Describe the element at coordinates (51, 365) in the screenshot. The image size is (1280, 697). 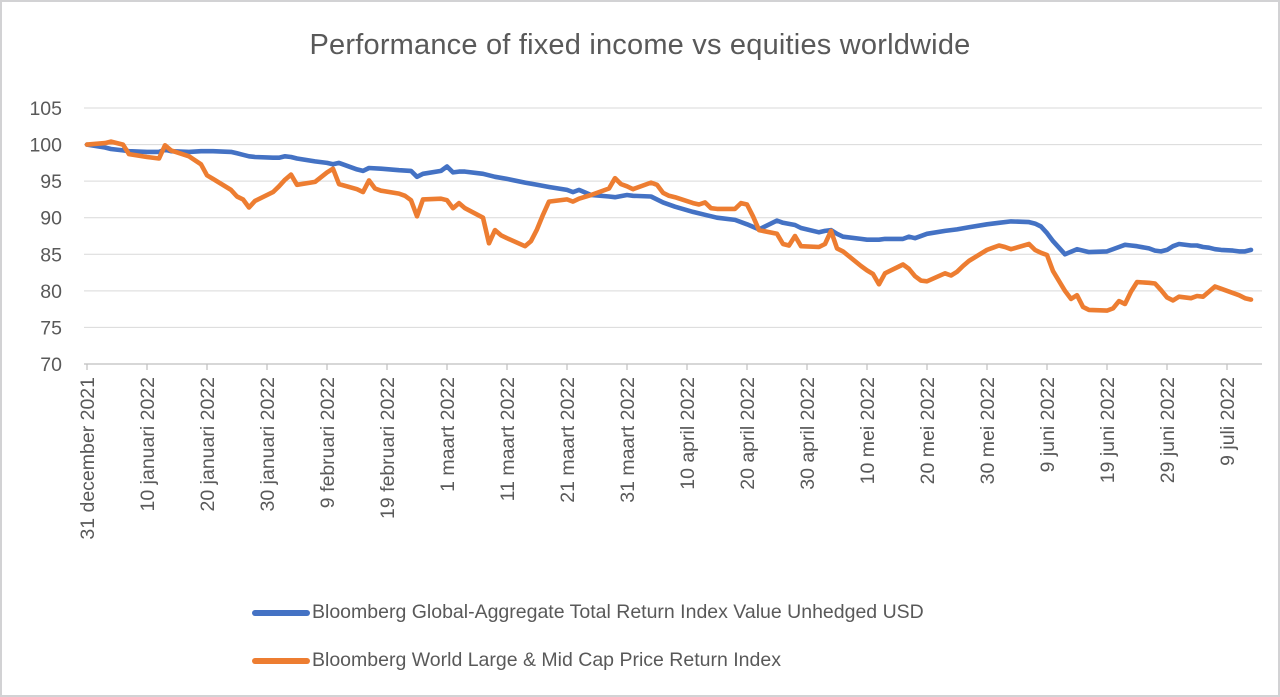
I see `y-tick-label: 70` at that location.